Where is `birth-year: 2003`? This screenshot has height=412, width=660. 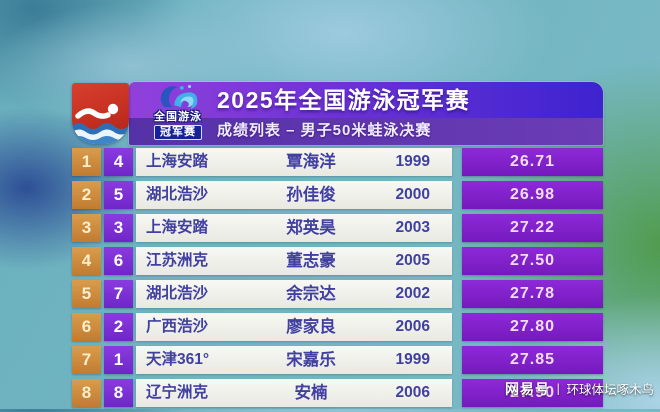 birth-year: 2003 is located at coordinates (412, 227).